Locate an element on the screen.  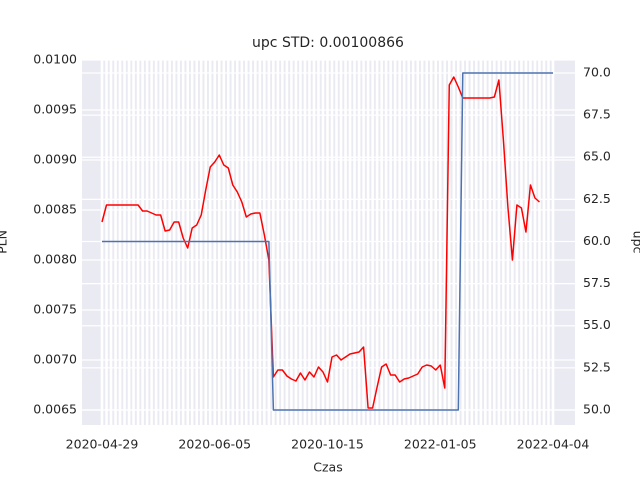
y2-tick-label: 52.5 is located at coordinates (597, 366).